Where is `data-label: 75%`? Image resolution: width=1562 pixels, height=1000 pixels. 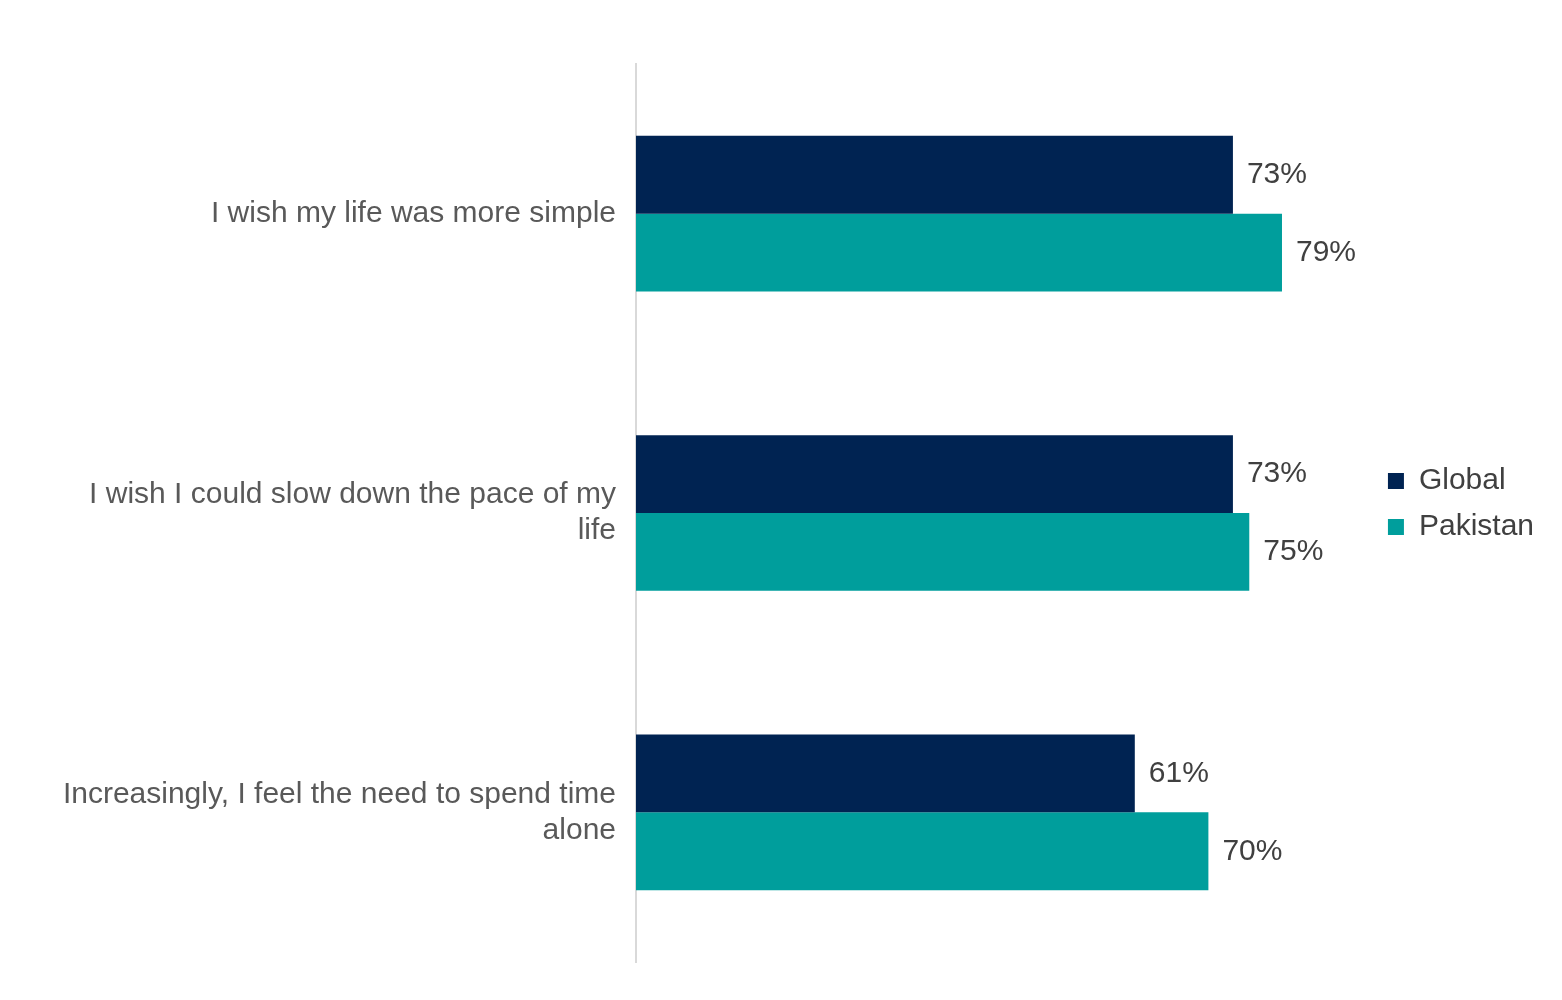 data-label: 75% is located at coordinates (1293, 550).